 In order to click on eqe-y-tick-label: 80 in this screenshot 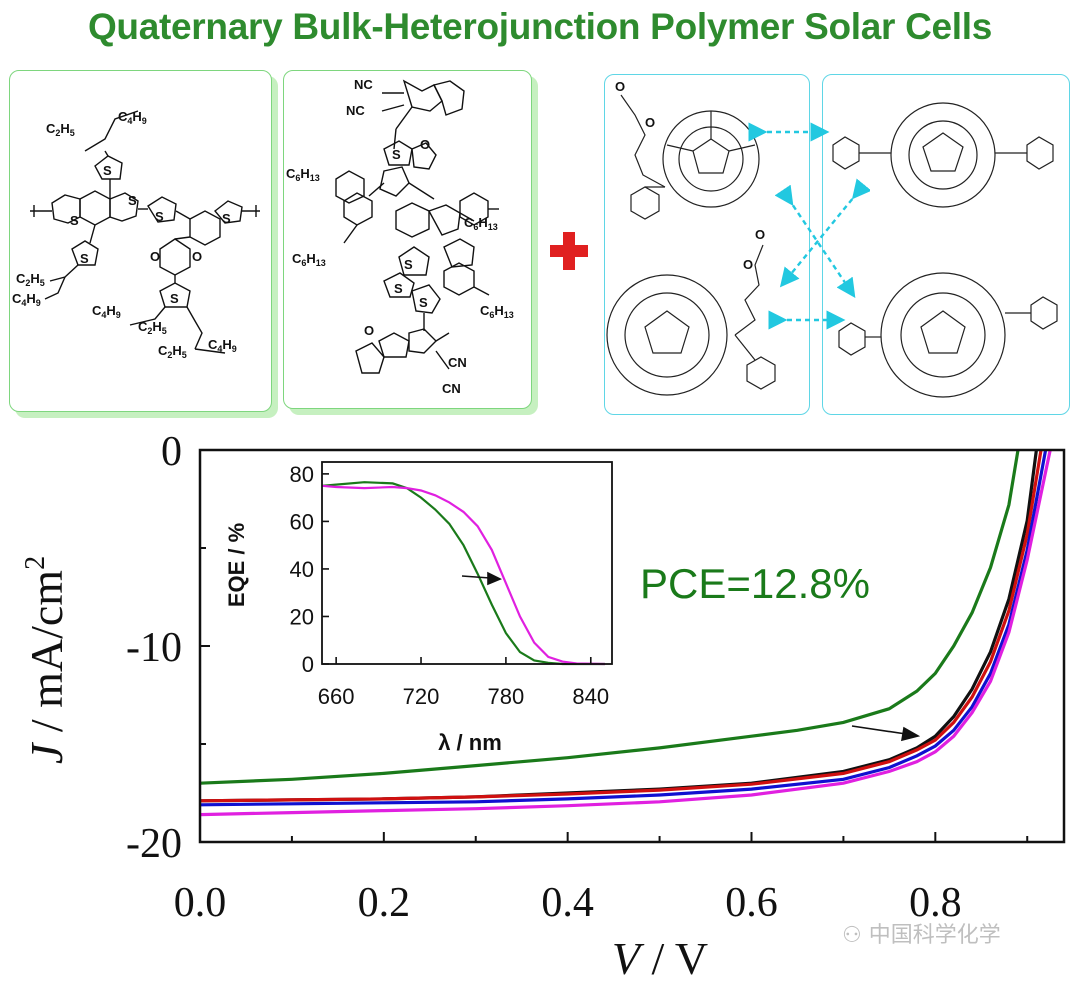, I will do `click(302, 474)`.